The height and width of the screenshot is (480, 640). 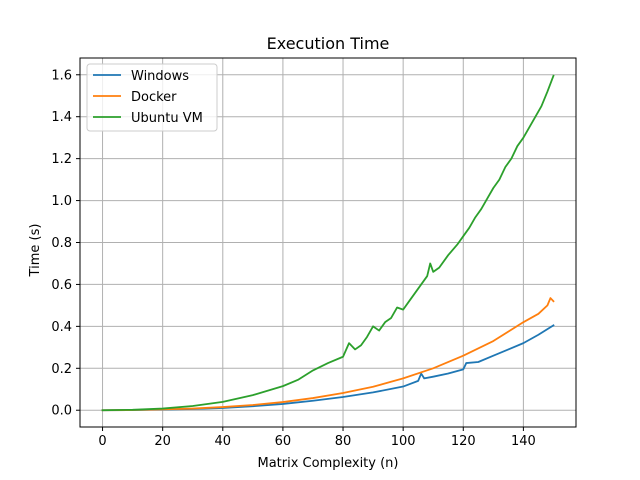 What do you see at coordinates (403, 441) in the screenshot?
I see `x-tick-label: 100` at bounding box center [403, 441].